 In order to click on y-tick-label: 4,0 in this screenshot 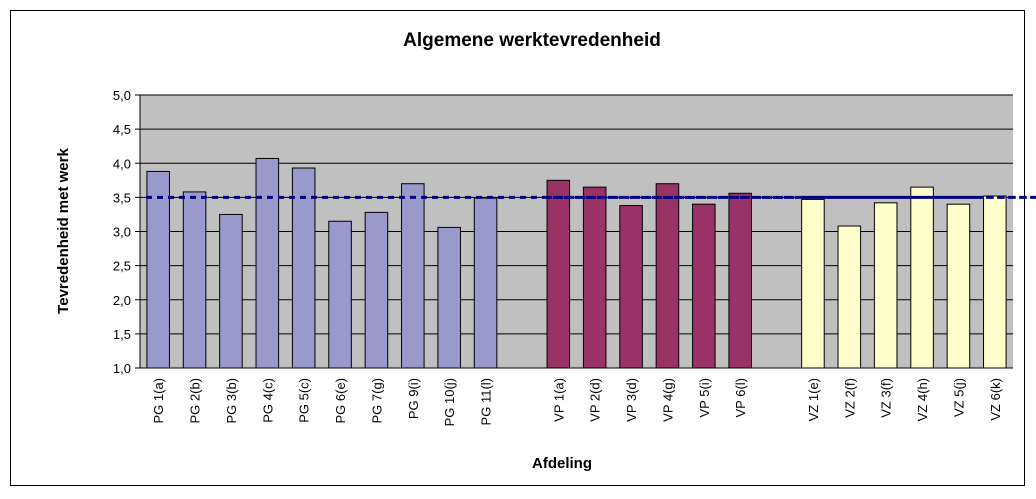, I will do `click(122, 163)`.